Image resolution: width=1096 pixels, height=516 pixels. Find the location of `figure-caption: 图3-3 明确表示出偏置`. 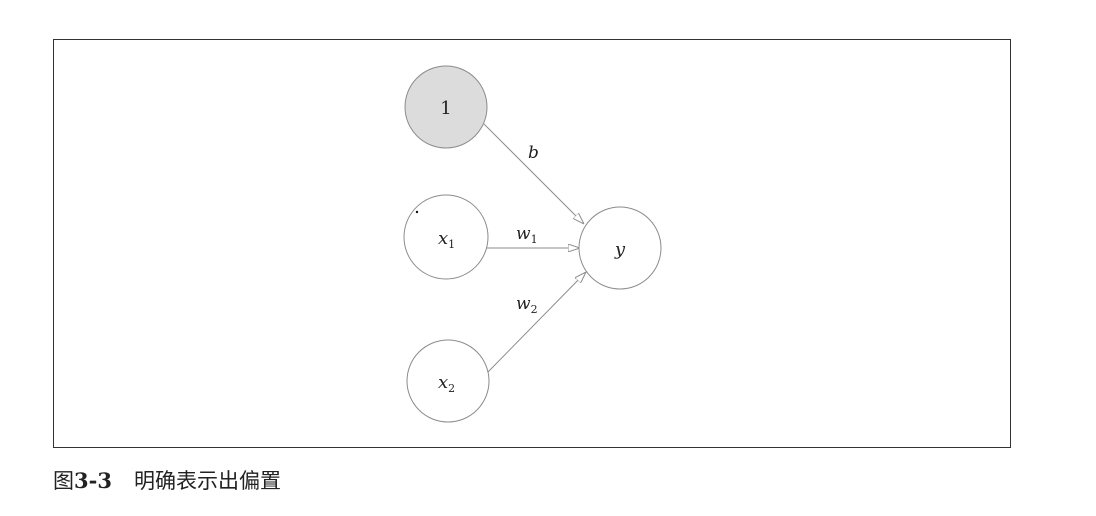

figure-caption: 图3-3 明确表示出偏置 is located at coordinates (167, 480).